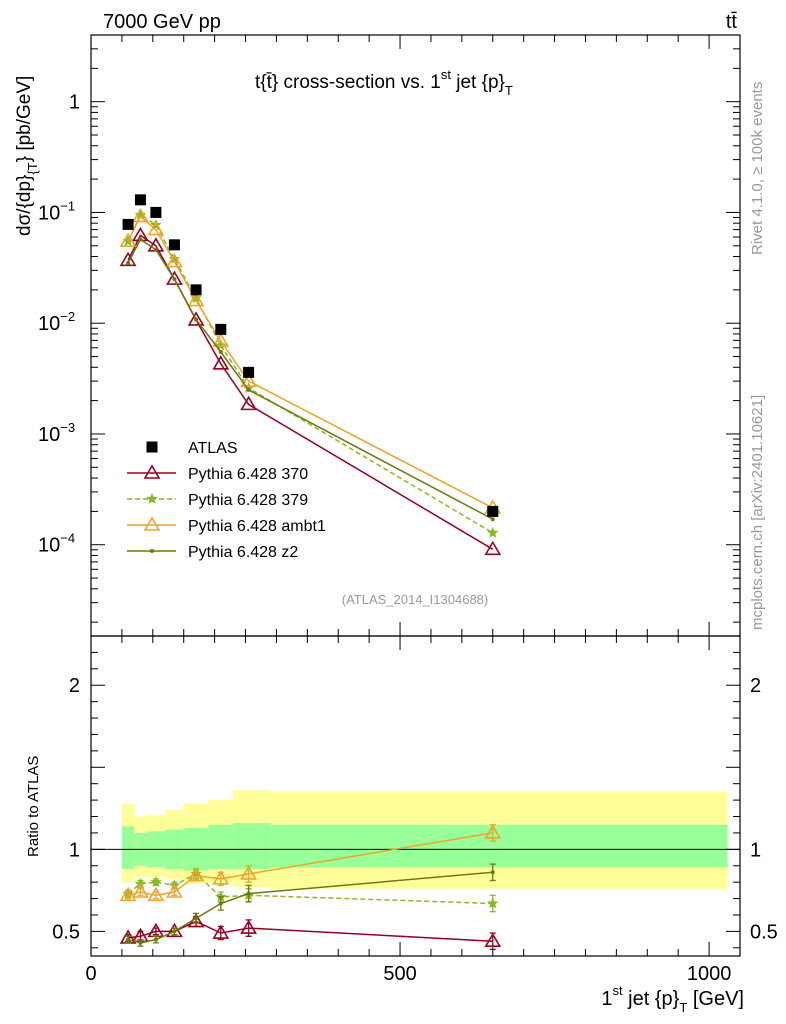 This screenshot has height=1024, width=786. I want to click on ratio-y-label-right-2: 2, so click(755, 686).